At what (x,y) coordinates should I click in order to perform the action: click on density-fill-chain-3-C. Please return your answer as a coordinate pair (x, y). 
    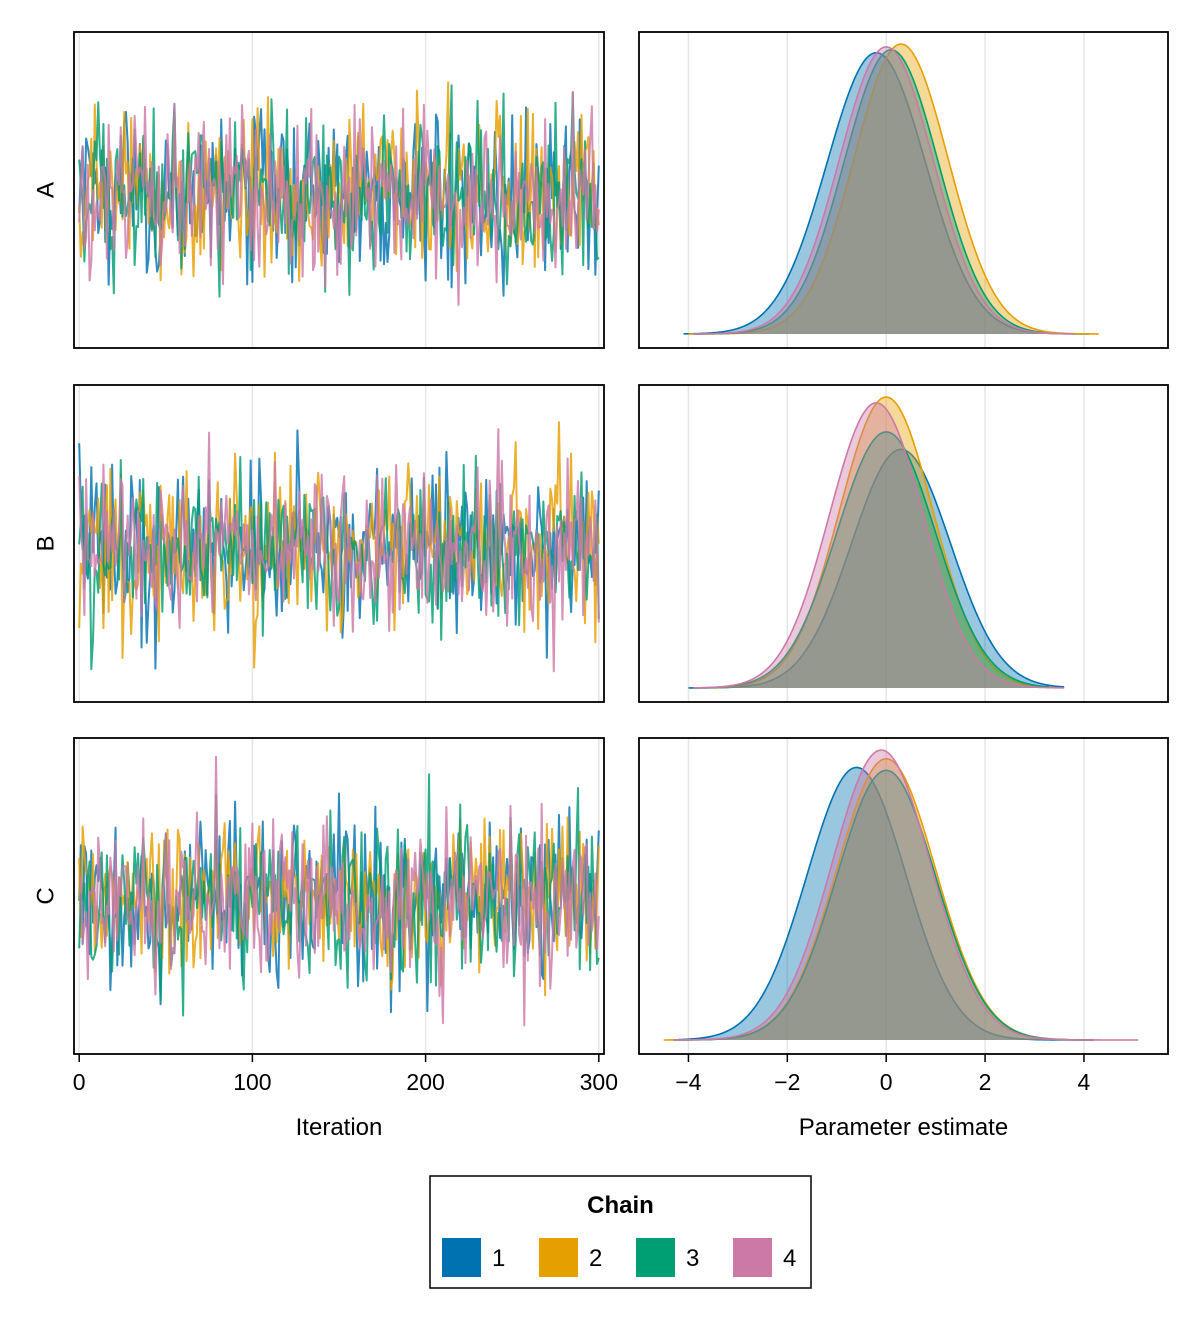
    Looking at the image, I should click on (883, 905).